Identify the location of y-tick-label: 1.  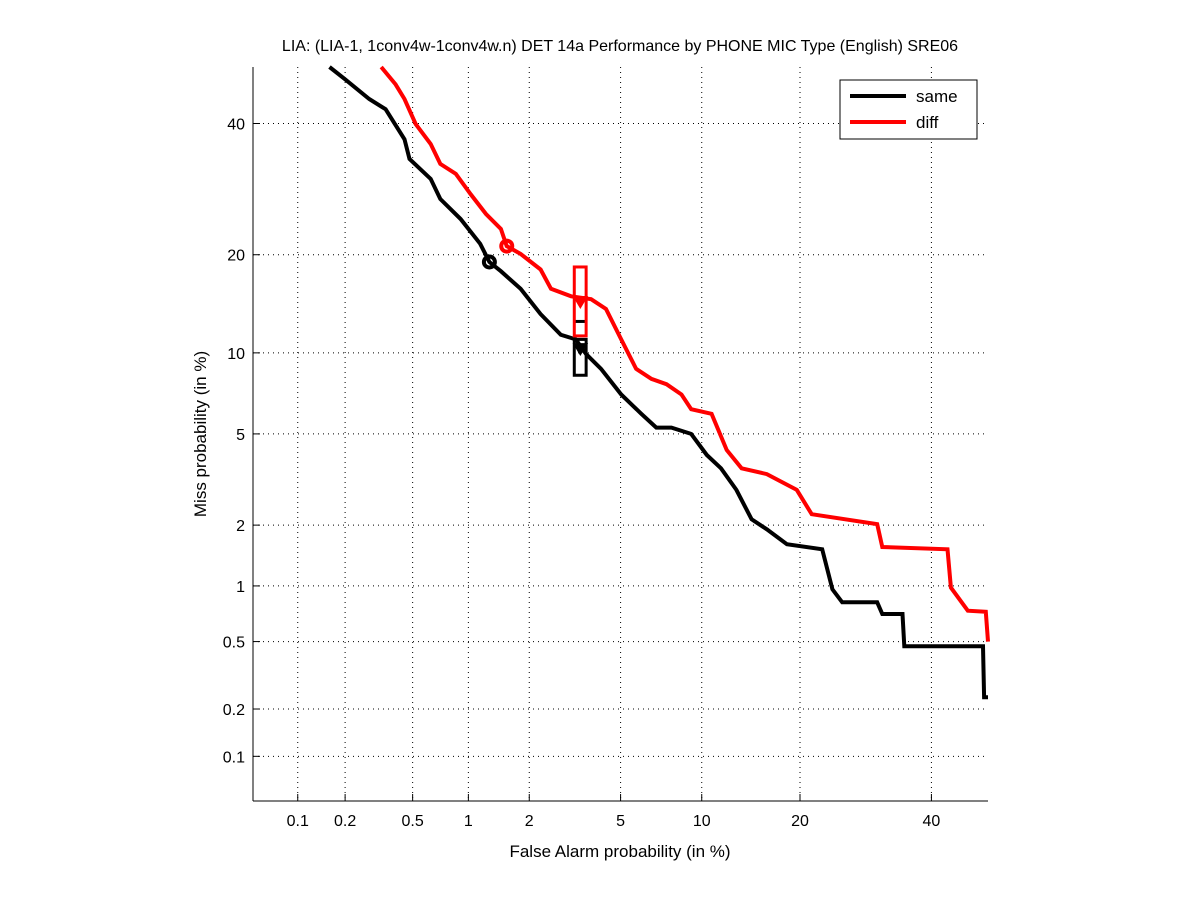
(240, 587).